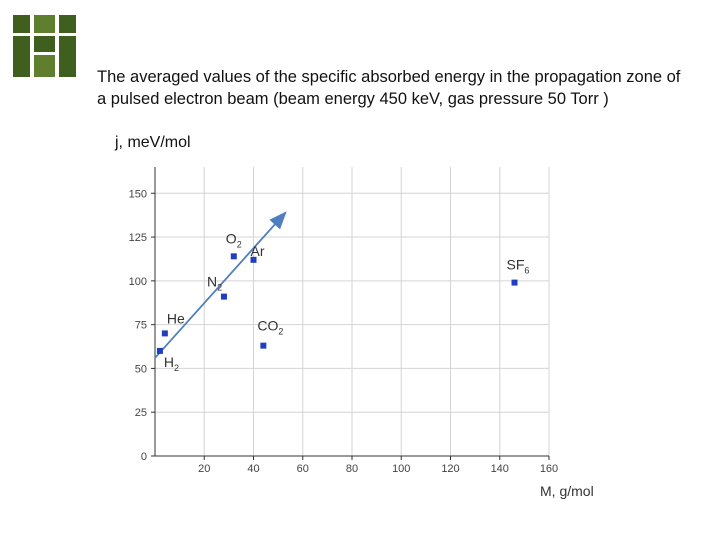  What do you see at coordinates (450, 469) in the screenshot?
I see `x-tick-label: 120` at bounding box center [450, 469].